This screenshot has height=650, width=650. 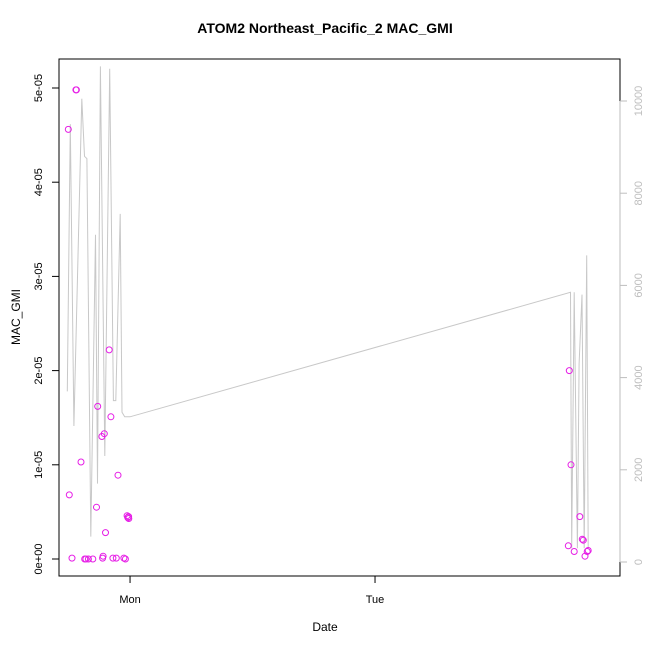 I want to click on y2-tick-label: 2000, so click(x=639, y=470).